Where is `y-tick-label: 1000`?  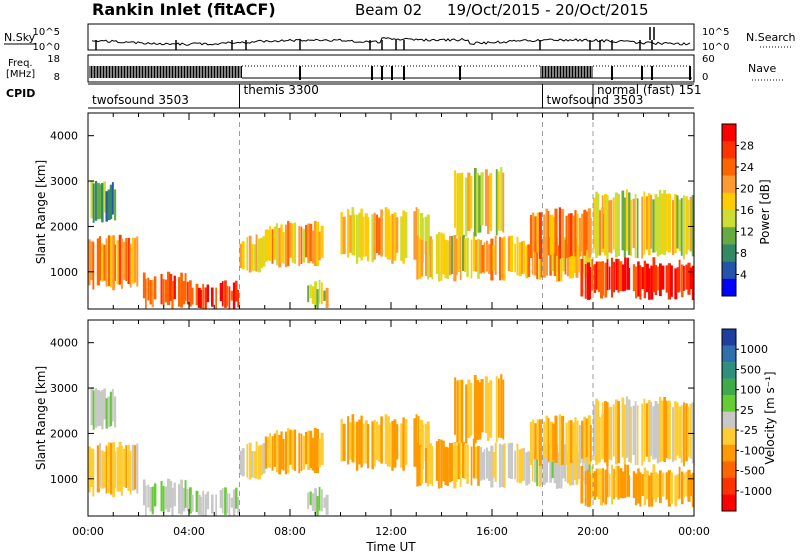 y-tick-label: 1000 is located at coordinates (64, 479).